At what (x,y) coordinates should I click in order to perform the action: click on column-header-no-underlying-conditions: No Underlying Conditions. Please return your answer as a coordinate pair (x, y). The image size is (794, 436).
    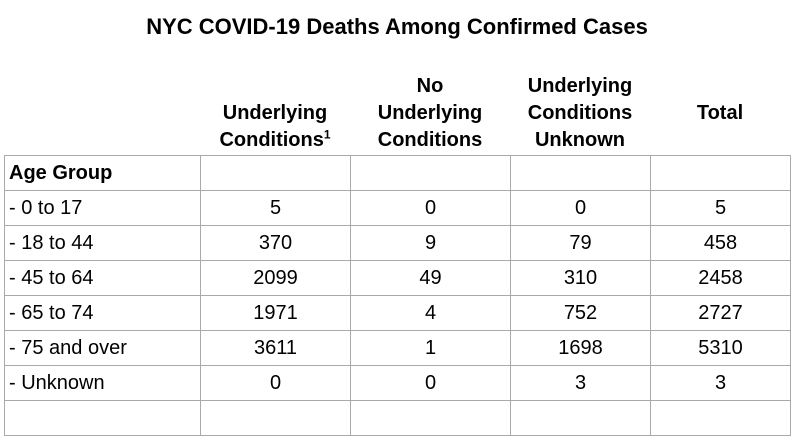
    Looking at the image, I should click on (430, 109).